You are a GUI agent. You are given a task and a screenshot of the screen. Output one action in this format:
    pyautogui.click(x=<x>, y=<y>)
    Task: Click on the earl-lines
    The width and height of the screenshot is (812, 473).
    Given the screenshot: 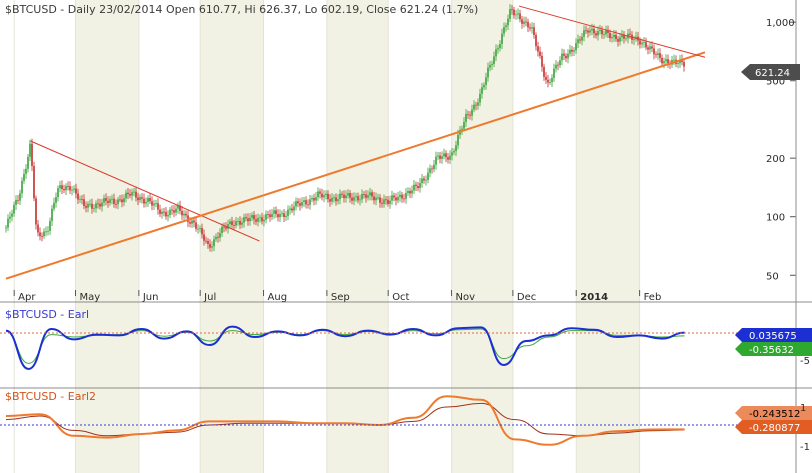 What is the action you would take?
    pyautogui.click(x=345, y=348)
    